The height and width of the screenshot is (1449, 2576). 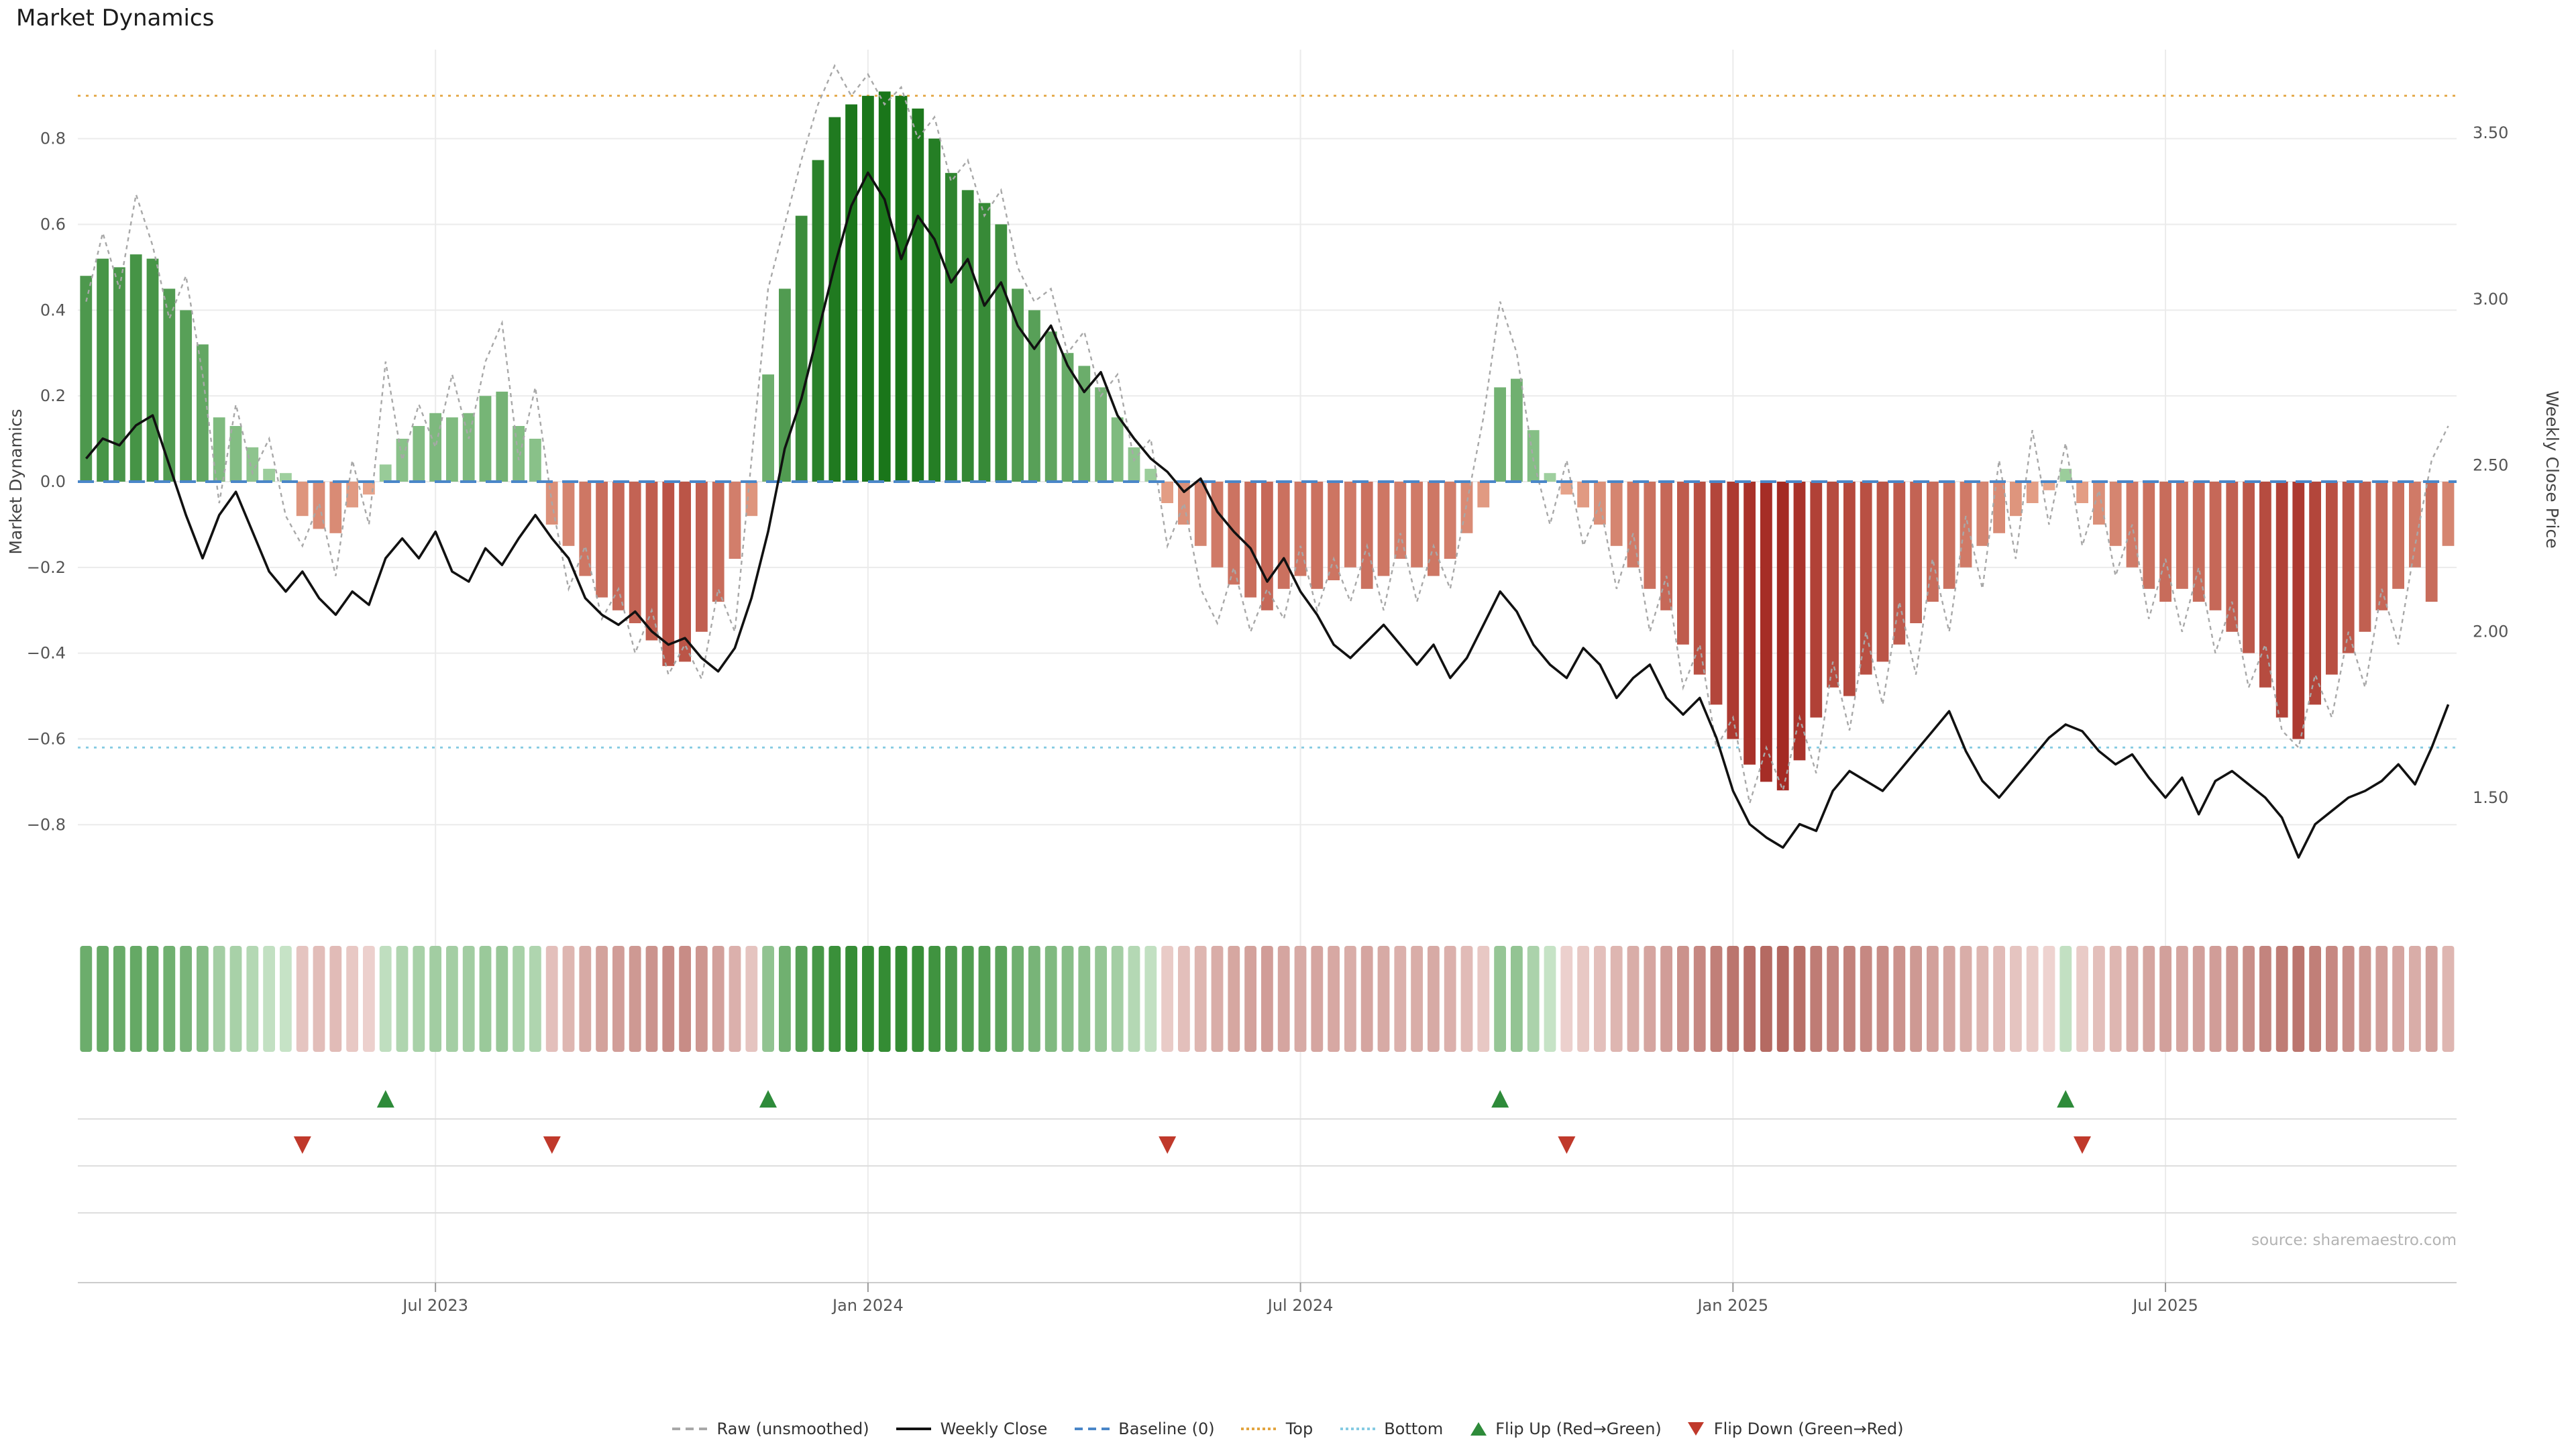 I want to click on legend-item-raw: Raw (unsmoothed), so click(x=770, y=1428).